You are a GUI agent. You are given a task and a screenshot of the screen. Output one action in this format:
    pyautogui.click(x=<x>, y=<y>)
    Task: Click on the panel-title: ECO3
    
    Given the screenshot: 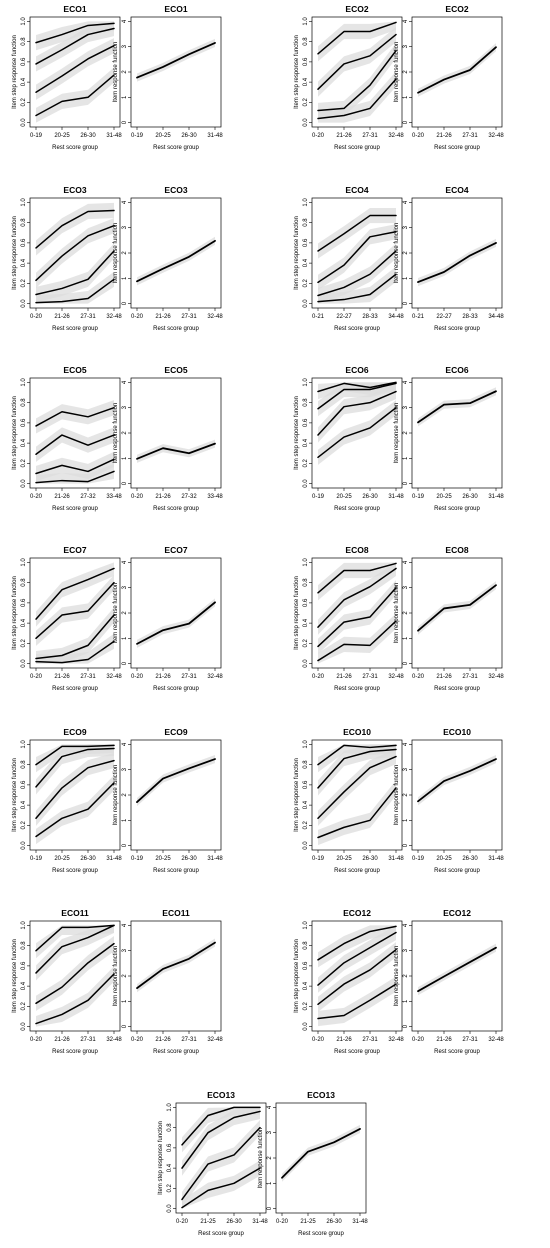 What is the action you would take?
    pyautogui.click(x=74, y=190)
    